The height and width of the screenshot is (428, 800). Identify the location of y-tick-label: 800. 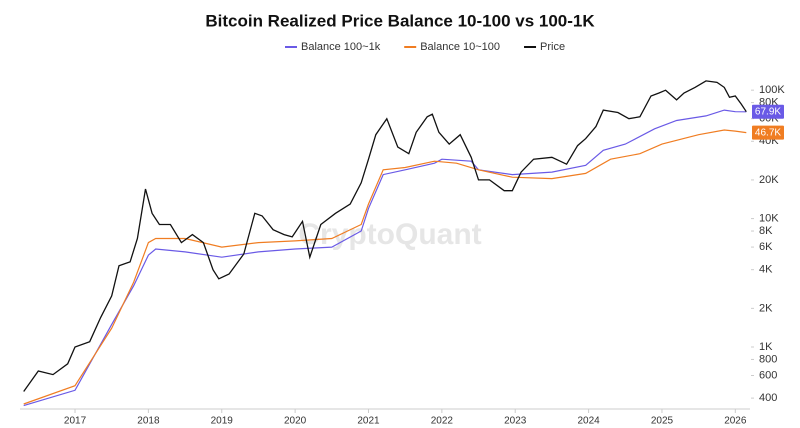
(768, 359).